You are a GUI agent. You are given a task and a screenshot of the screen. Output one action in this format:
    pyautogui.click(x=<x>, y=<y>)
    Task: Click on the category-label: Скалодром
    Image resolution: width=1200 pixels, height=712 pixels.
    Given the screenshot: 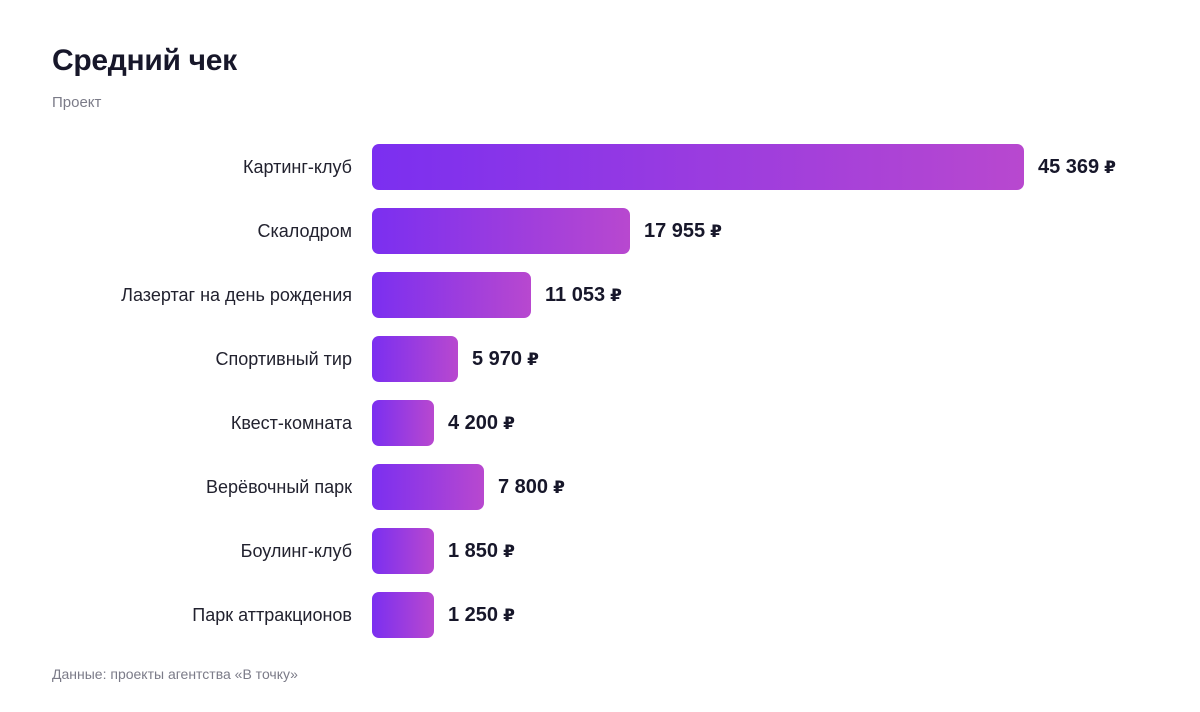 What is the action you would take?
    pyautogui.click(x=305, y=231)
    